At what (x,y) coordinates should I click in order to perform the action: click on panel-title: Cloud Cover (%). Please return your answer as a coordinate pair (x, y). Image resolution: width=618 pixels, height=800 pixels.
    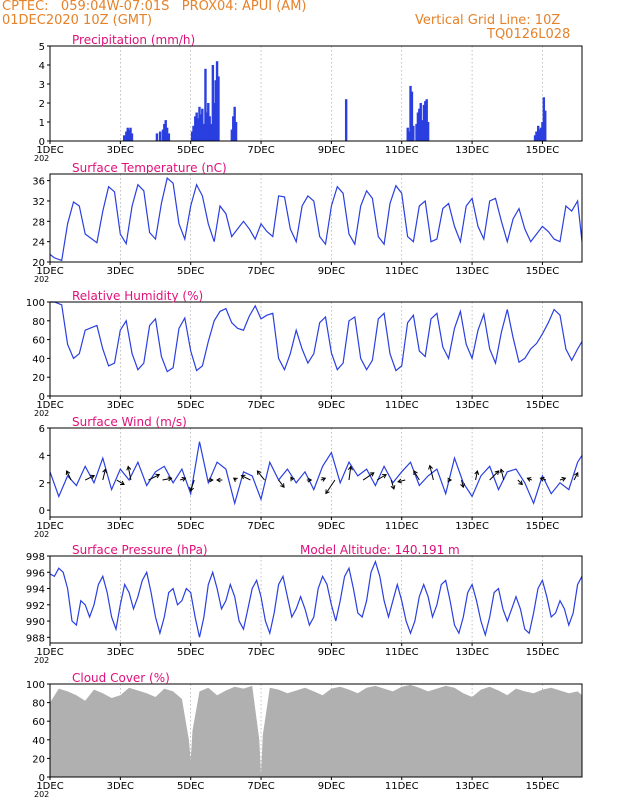
    Looking at the image, I should click on (121, 678).